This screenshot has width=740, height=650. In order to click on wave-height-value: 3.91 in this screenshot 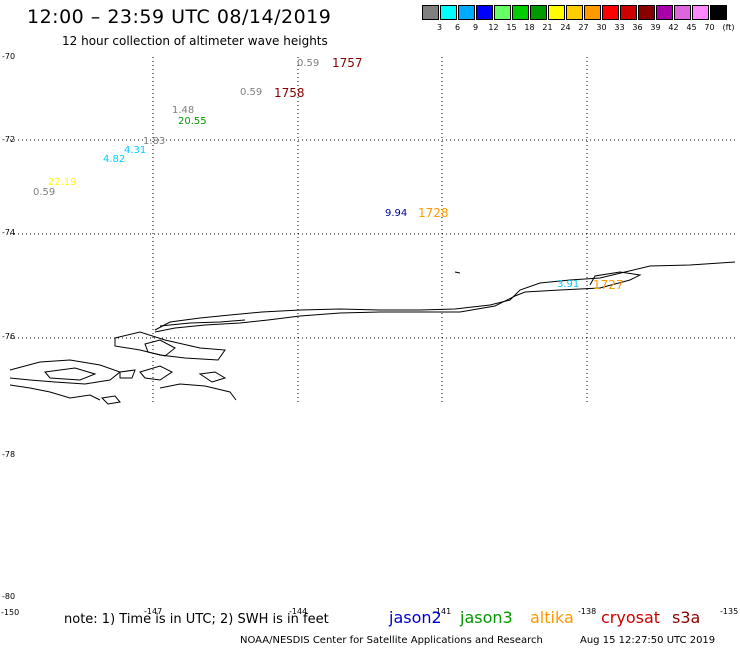, I will do `click(568, 284)`.